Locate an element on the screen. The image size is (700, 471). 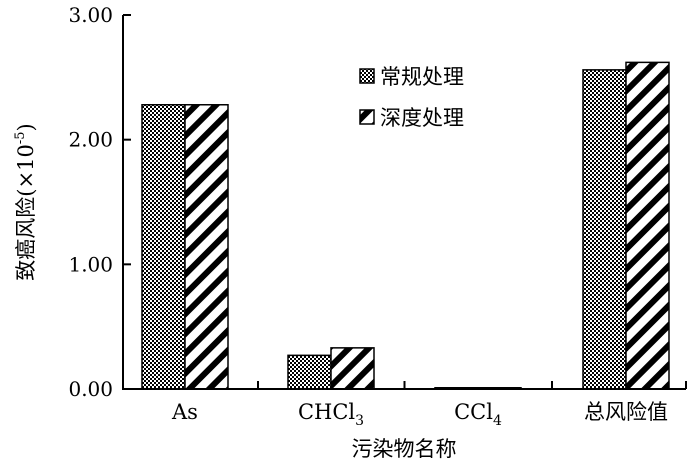
x-category-label-main-0: As is located at coordinates (184, 412).